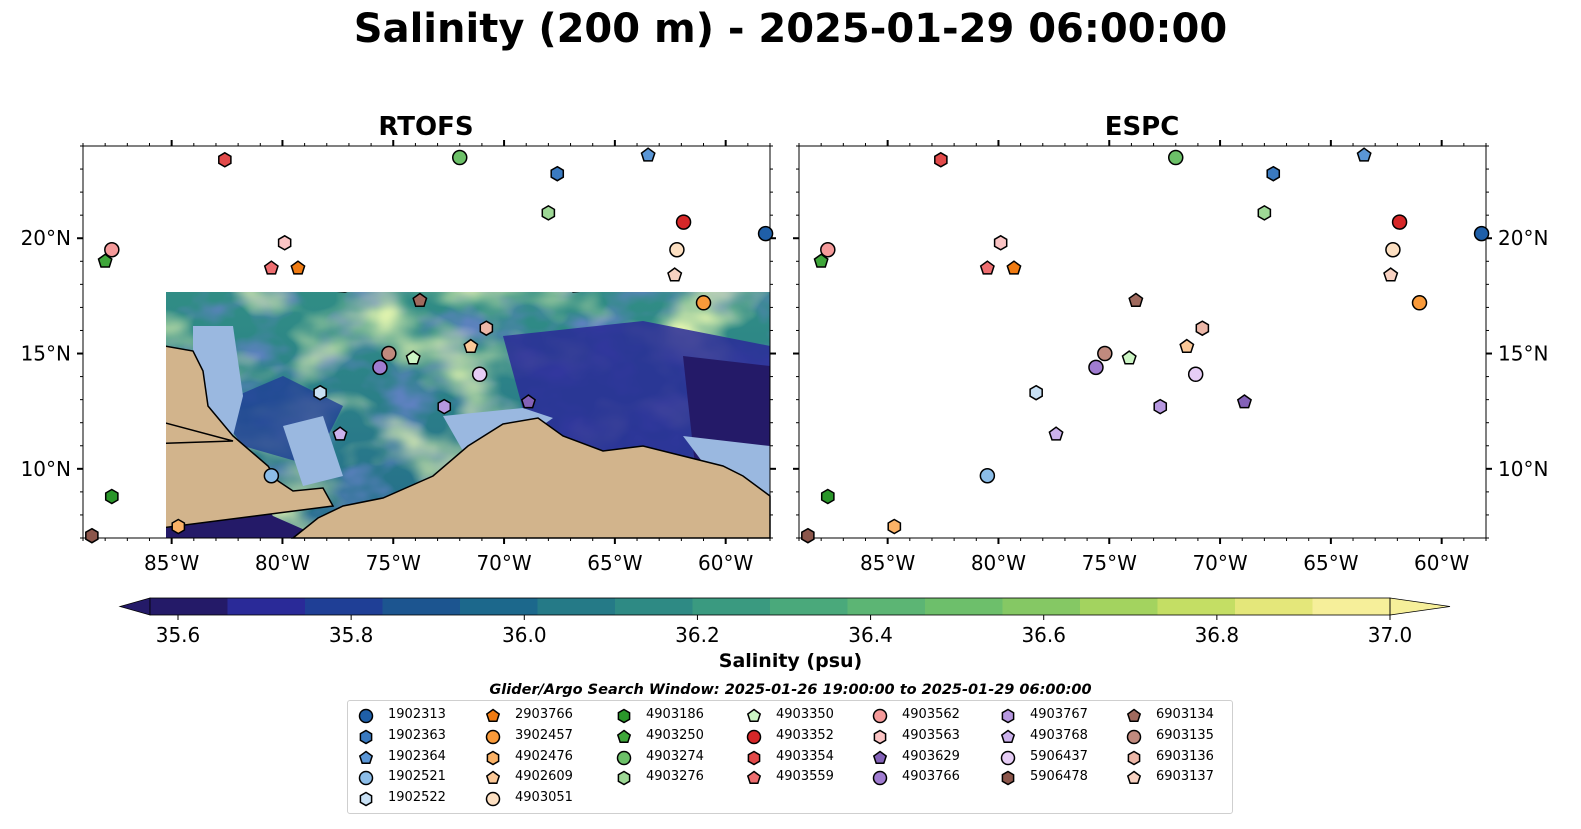  What do you see at coordinates (725, 563) in the screenshot?
I see `x-tick-label: 60°W` at bounding box center [725, 563].